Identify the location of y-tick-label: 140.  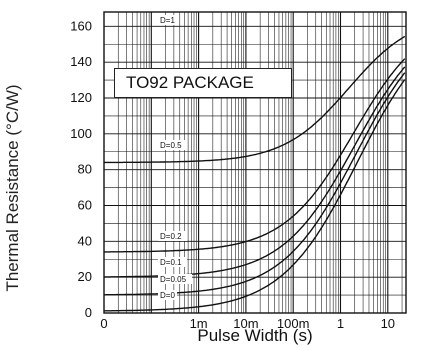
(81, 61).